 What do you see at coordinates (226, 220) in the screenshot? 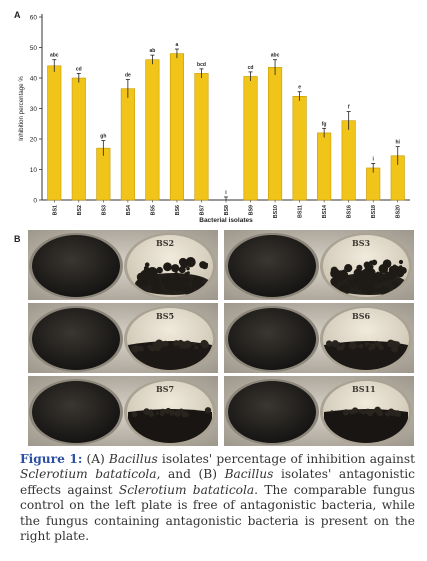
I see `x-axis-label: Bacterial isolates` at bounding box center [226, 220].